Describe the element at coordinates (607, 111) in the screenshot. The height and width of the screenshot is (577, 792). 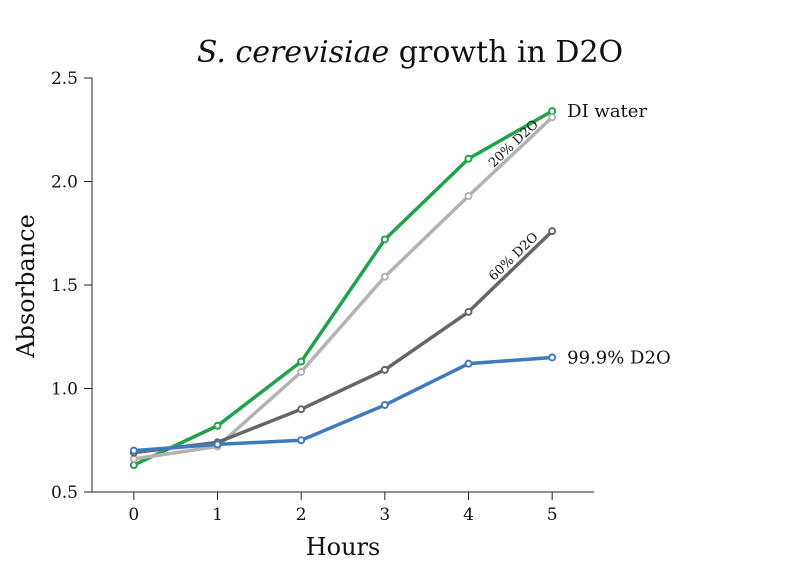
I see `series-label: DI water` at that location.